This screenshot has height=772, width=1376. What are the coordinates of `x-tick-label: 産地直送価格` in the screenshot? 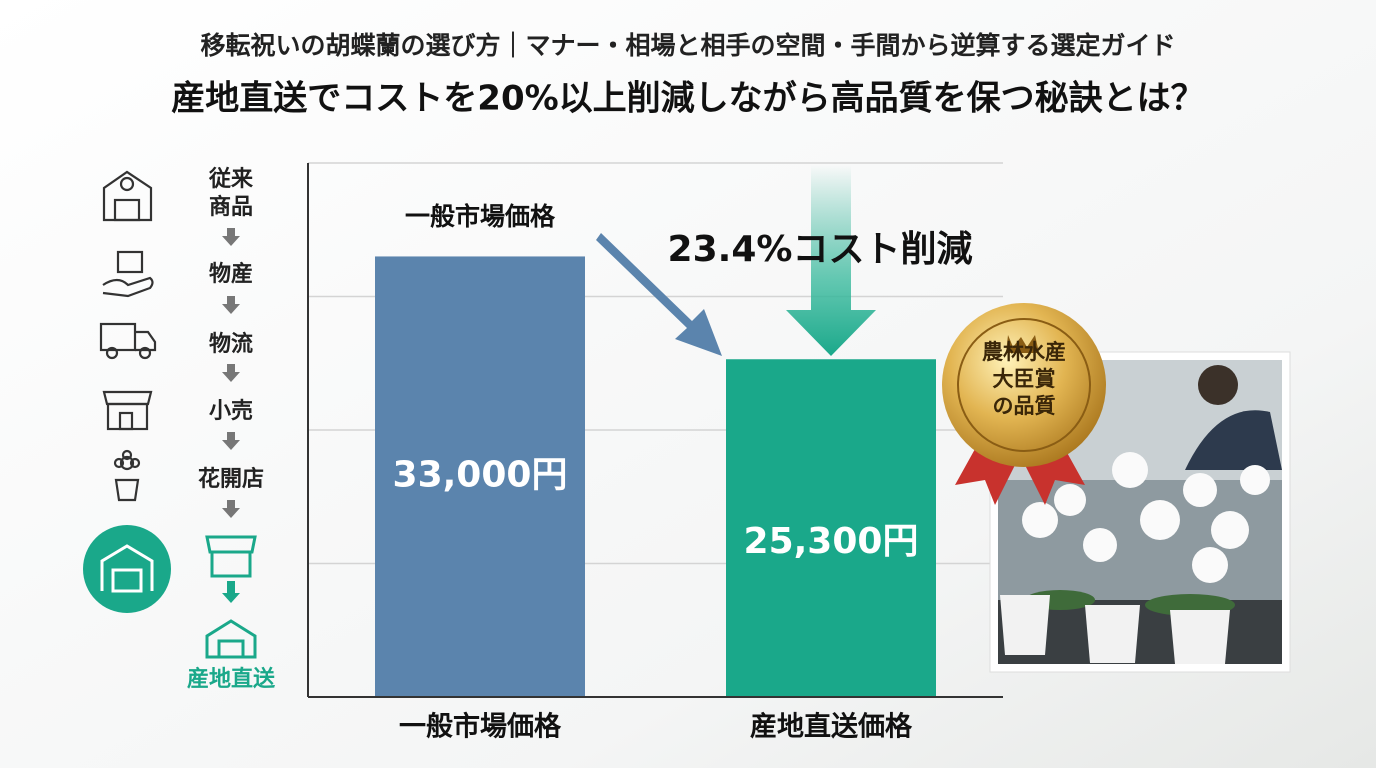 It's located at (831, 727).